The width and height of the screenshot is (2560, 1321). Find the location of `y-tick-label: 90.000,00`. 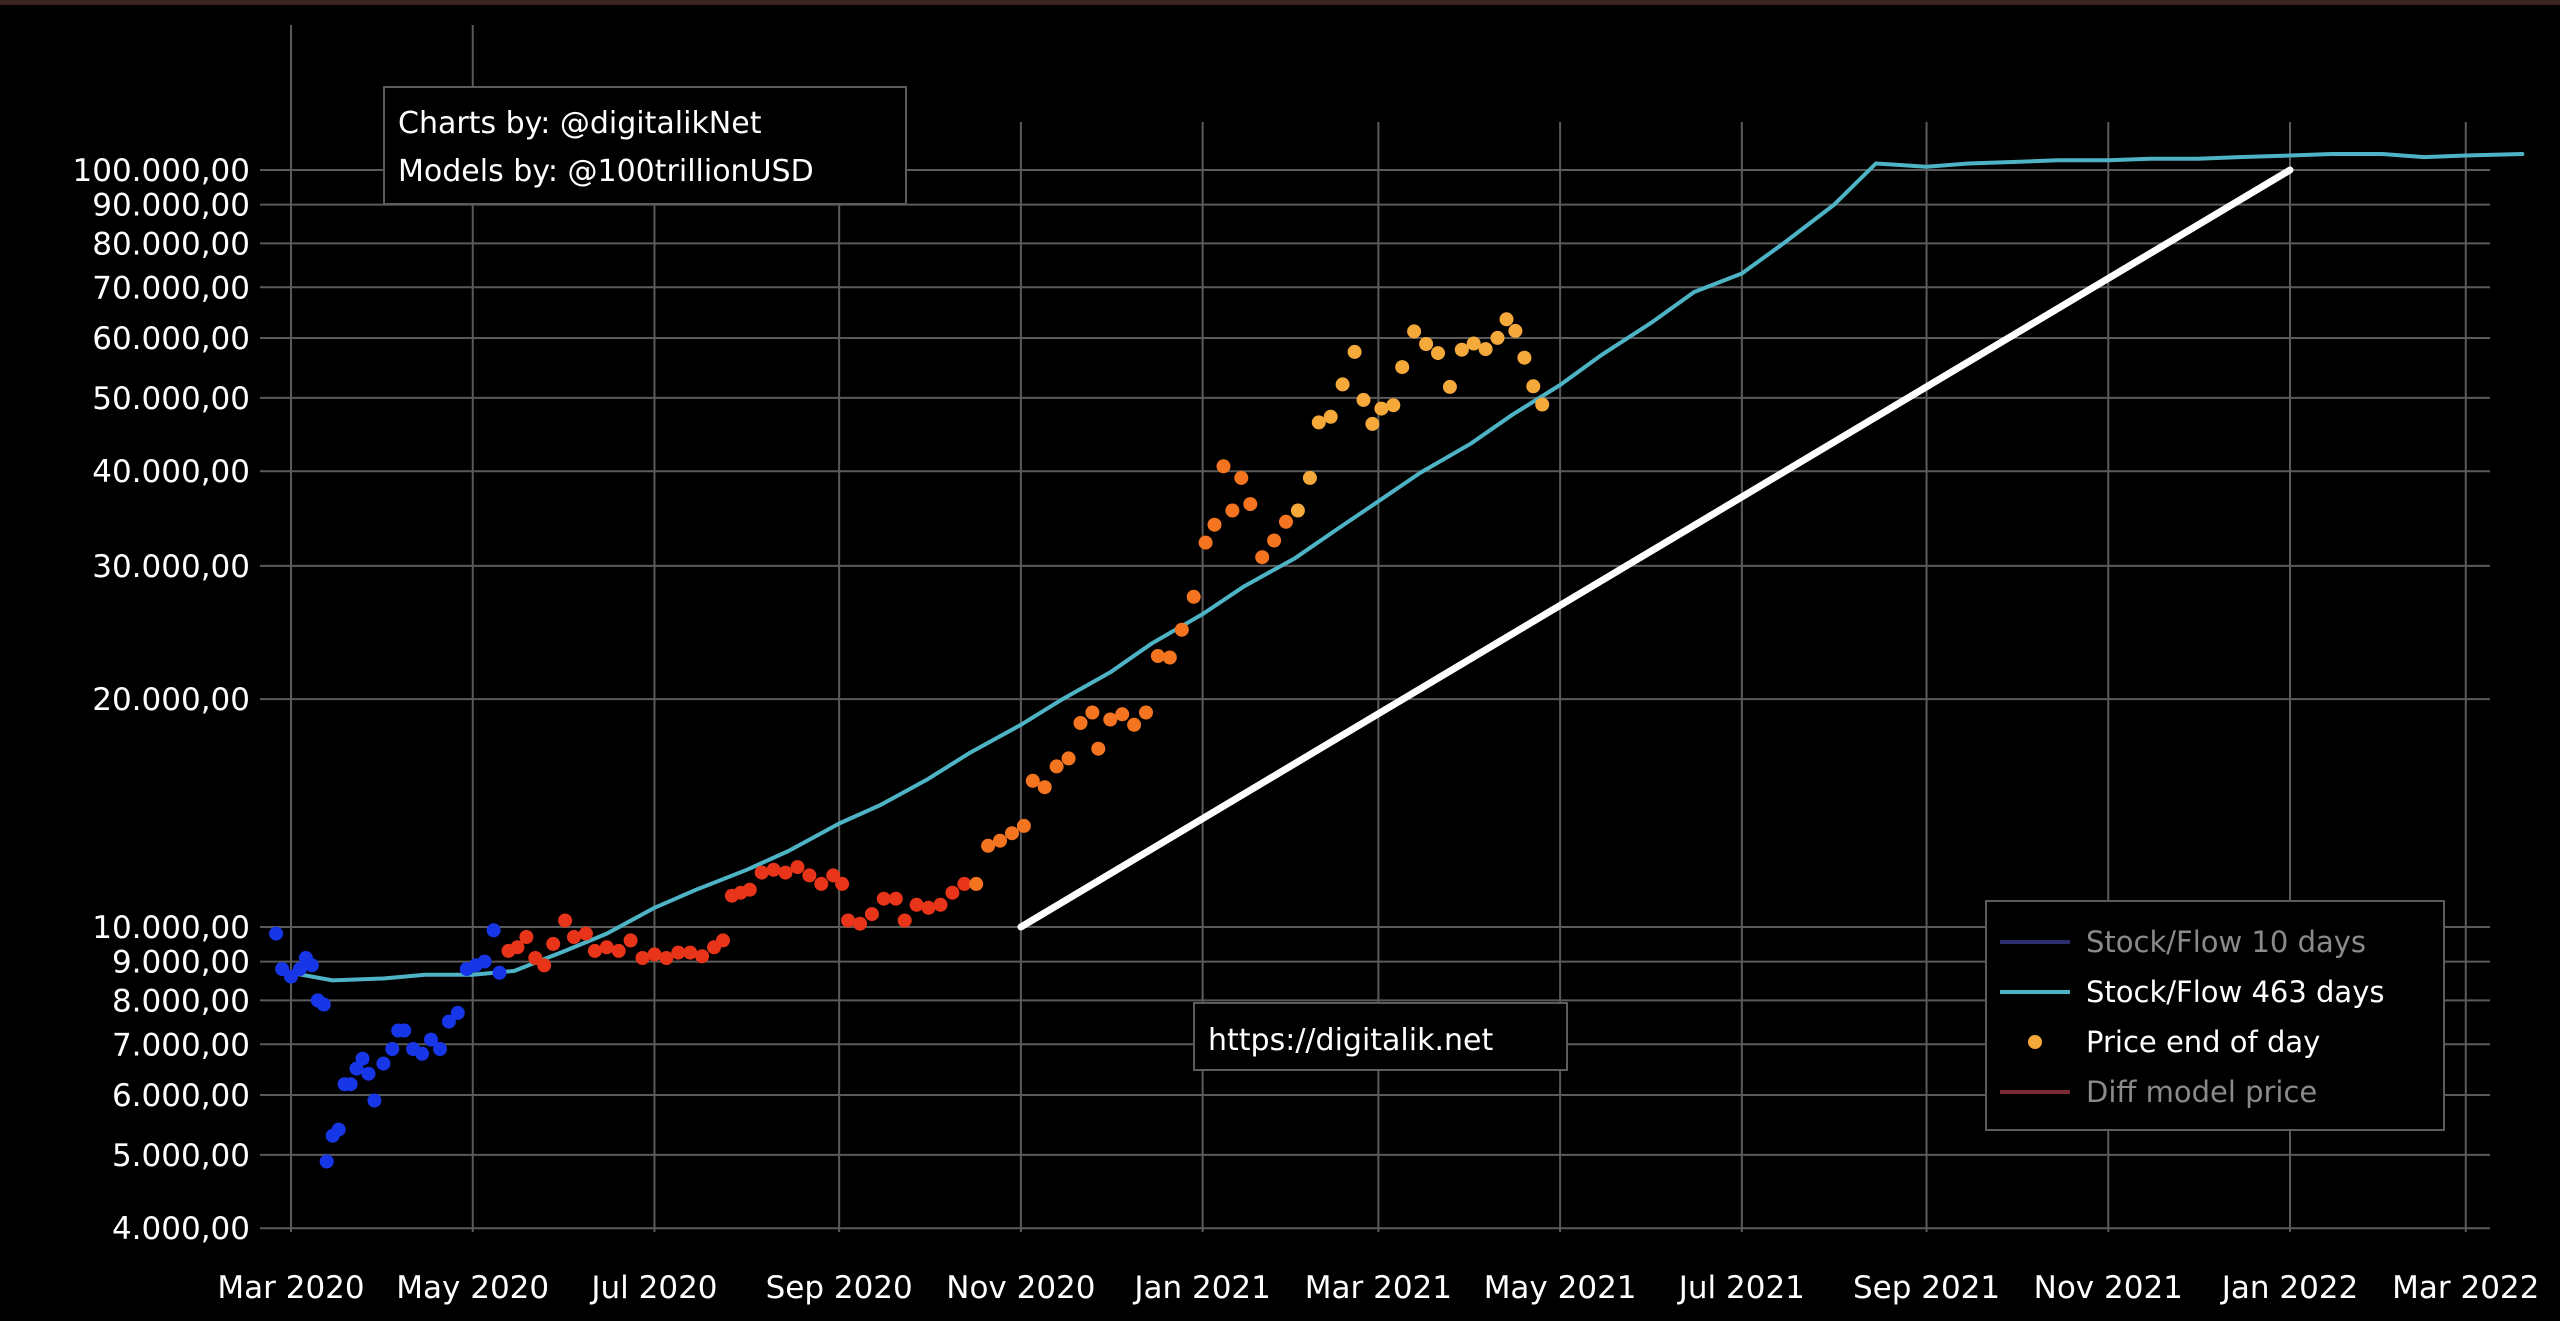

y-tick-label: 90.000,00 is located at coordinates (171, 206).